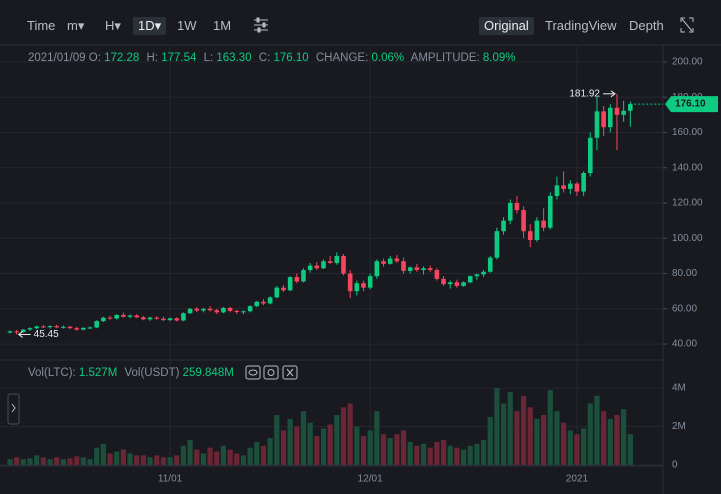 Image resolution: width=721 pixels, height=494 pixels. What do you see at coordinates (57, 58) in the screenshot?
I see `header-date: 2021/01/09` at bounding box center [57, 58].